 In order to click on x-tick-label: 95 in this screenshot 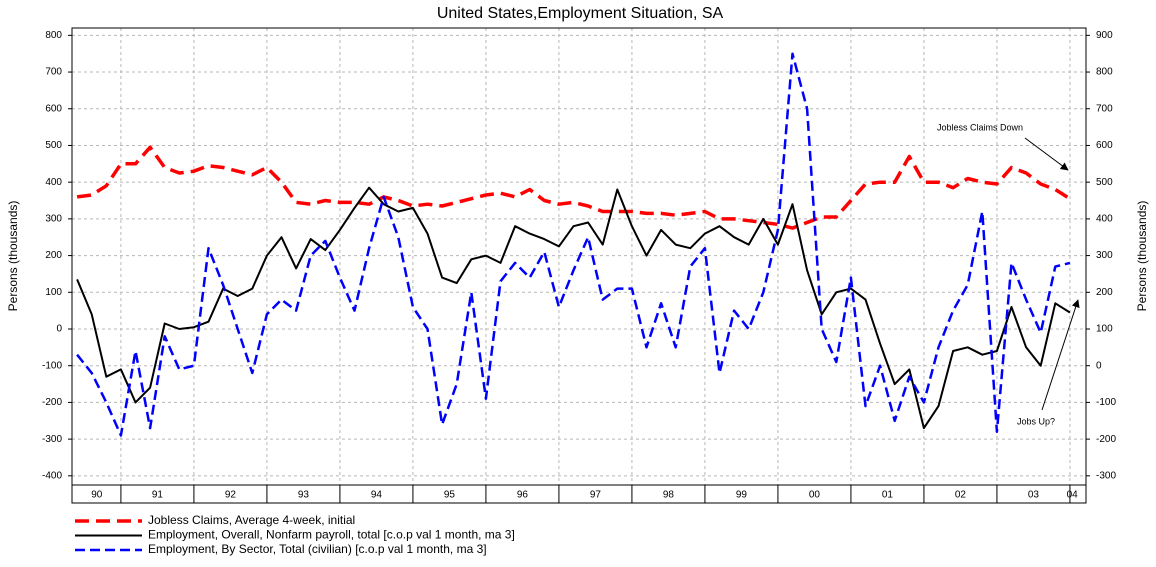, I will do `click(450, 495)`.